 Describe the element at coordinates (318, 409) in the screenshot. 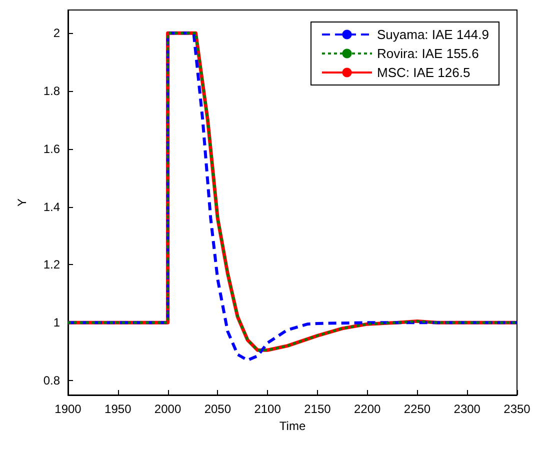

I see `x-tick-label: 2150` at that location.